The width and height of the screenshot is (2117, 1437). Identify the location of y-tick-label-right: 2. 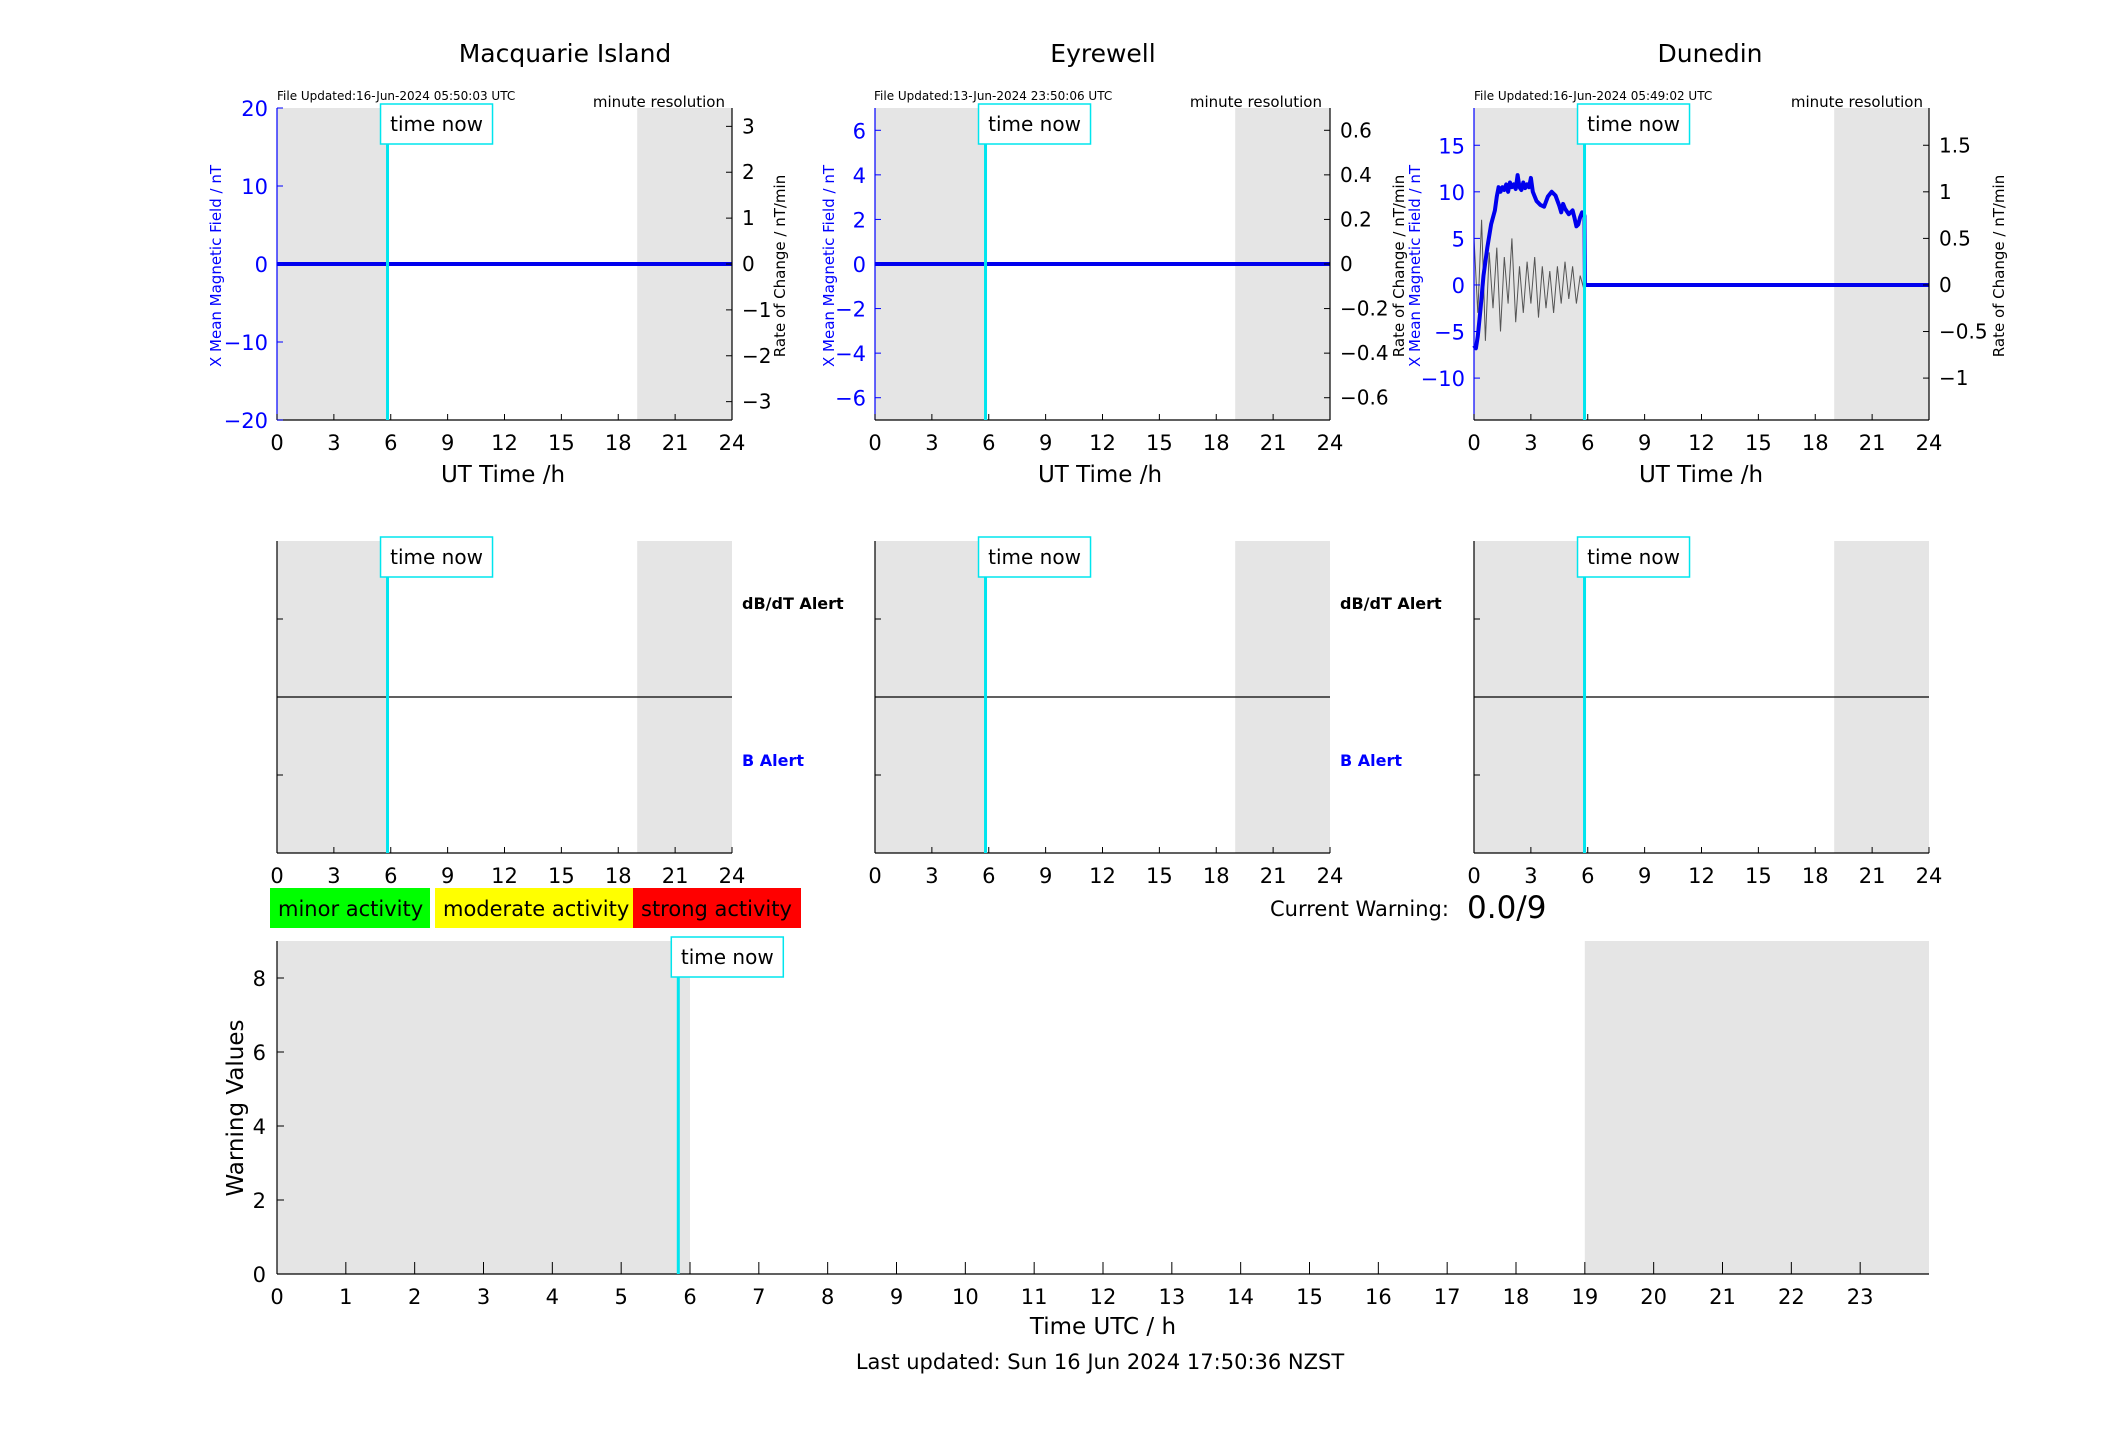
(748, 172).